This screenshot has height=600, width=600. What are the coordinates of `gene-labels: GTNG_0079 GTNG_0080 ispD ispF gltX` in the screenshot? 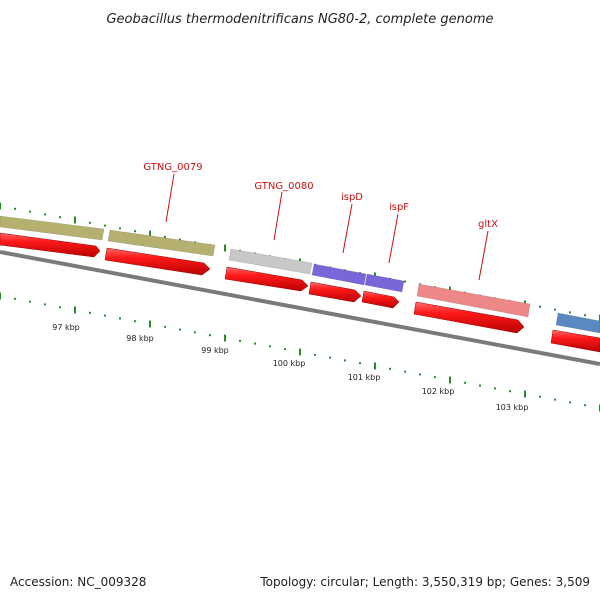 It's located at (320, 221).